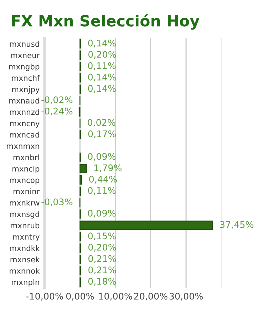 Image resolution: width=272 pixels, height=320 pixels. Describe the element at coordinates (102, 123) in the screenshot. I see `data-label: 0,02%` at that location.